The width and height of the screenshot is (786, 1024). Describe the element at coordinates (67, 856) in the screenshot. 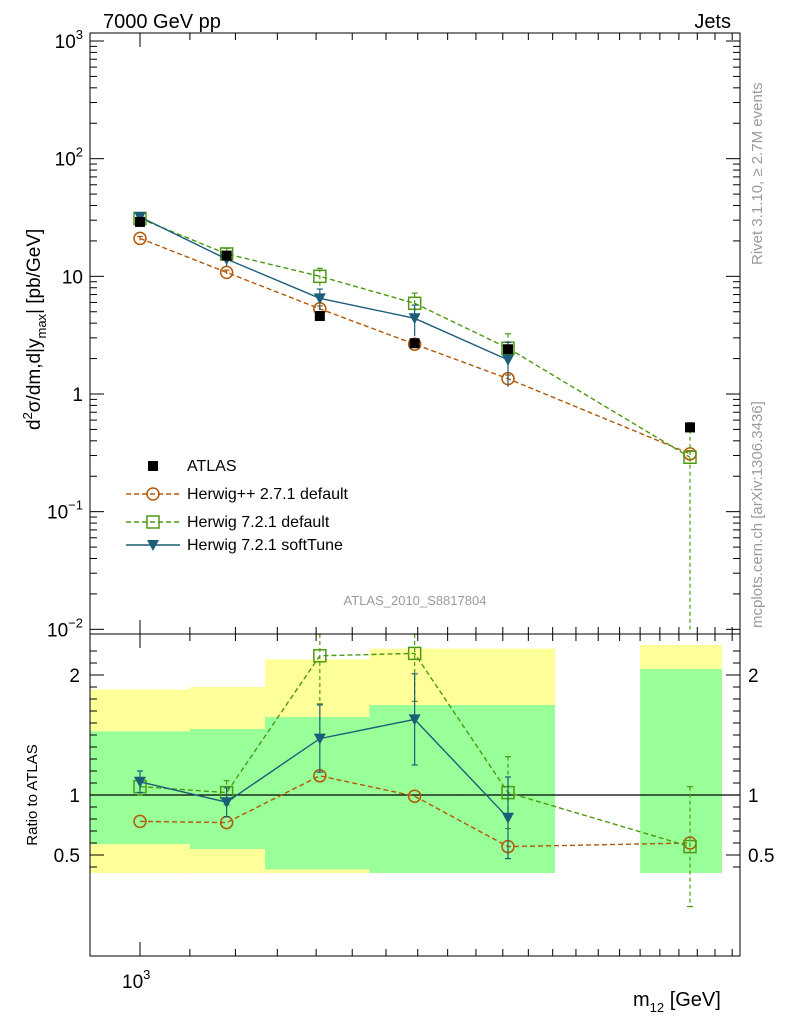

I see `ratio-y-tick-label-left: 0.5` at that location.